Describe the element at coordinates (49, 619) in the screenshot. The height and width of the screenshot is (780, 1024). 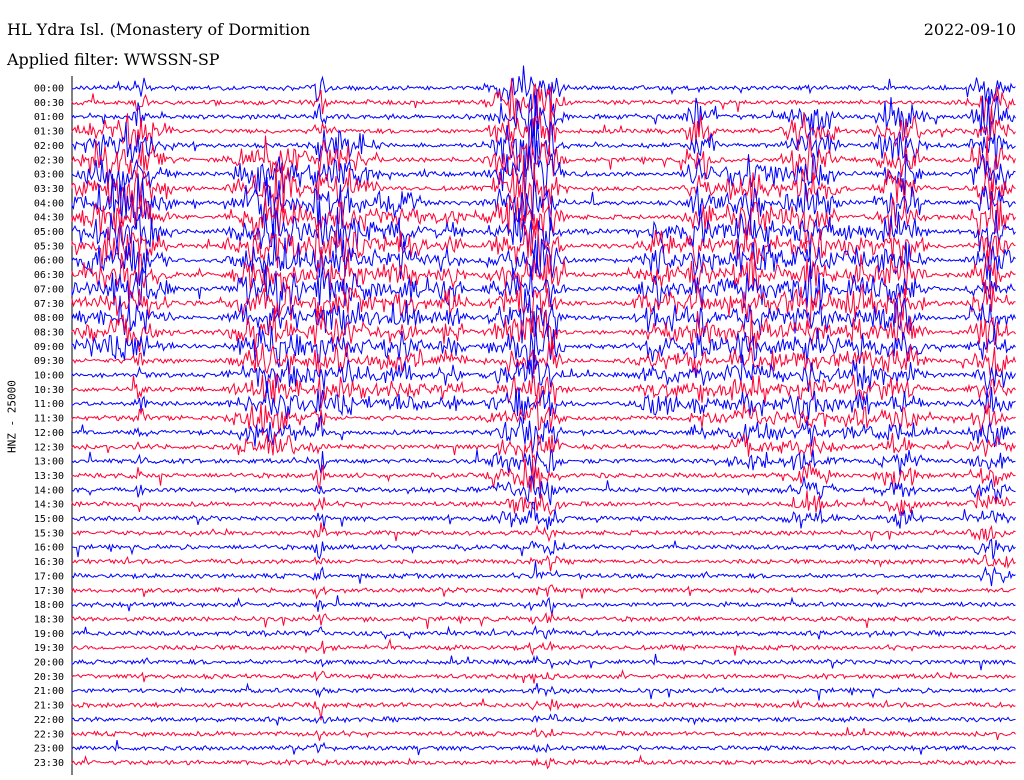
I see `time-tick-label: 18:30` at that location.